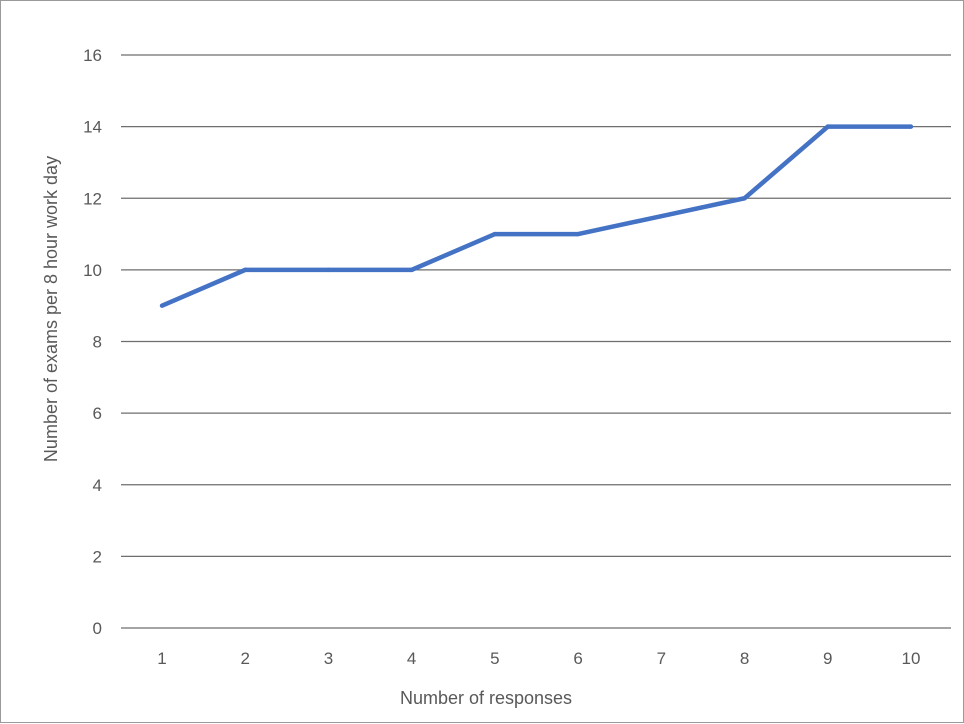 The width and height of the screenshot is (964, 724). What do you see at coordinates (51, 309) in the screenshot?
I see `y-axis-title: Number of exams per 8 hour work day` at bounding box center [51, 309].